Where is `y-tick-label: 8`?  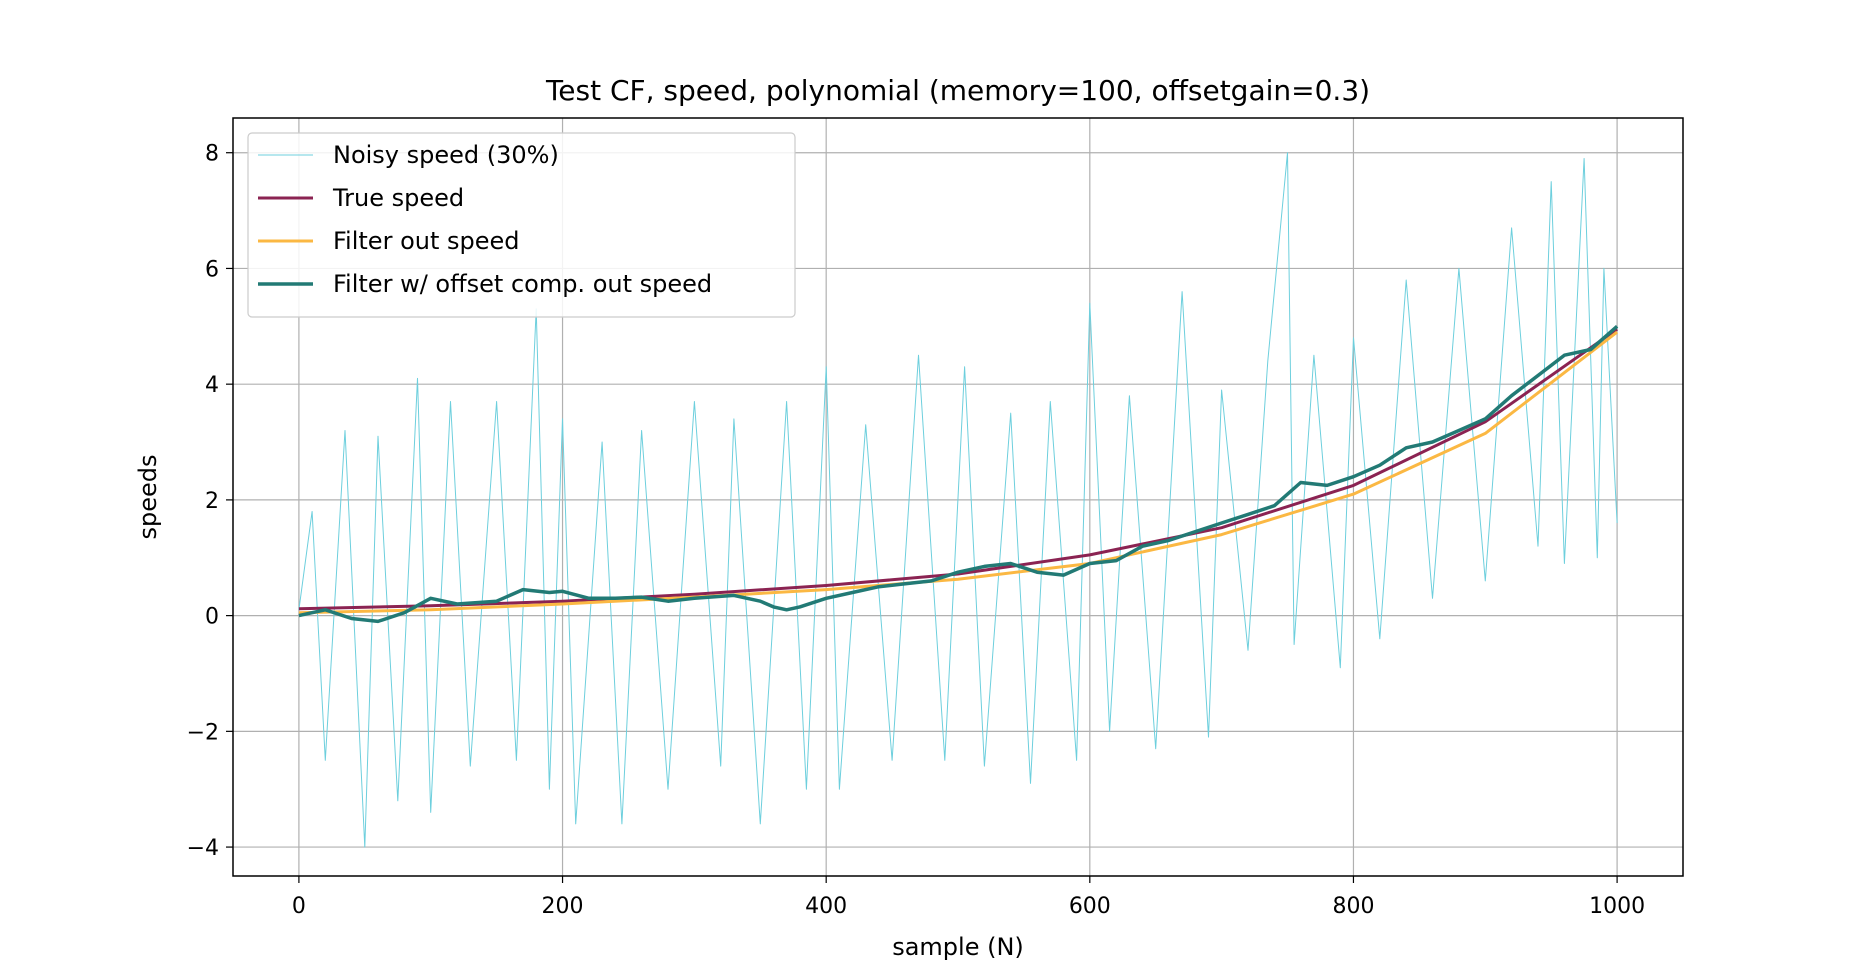 y-tick-label: 8 is located at coordinates (212, 154).